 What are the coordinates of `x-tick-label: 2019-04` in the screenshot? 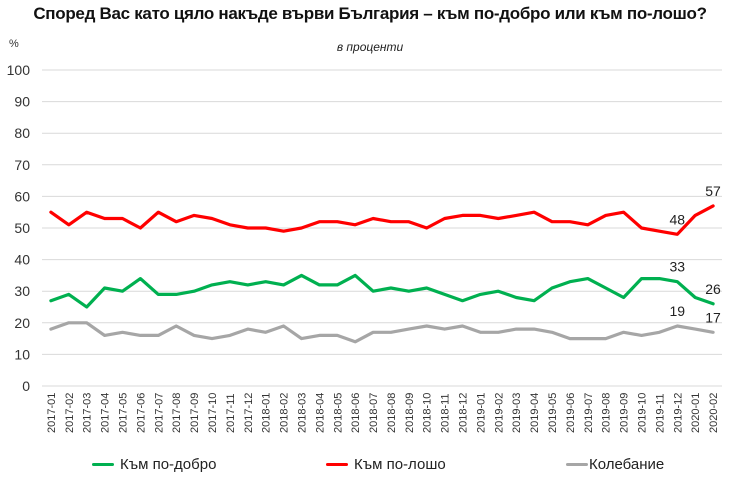 It's located at (535, 413).